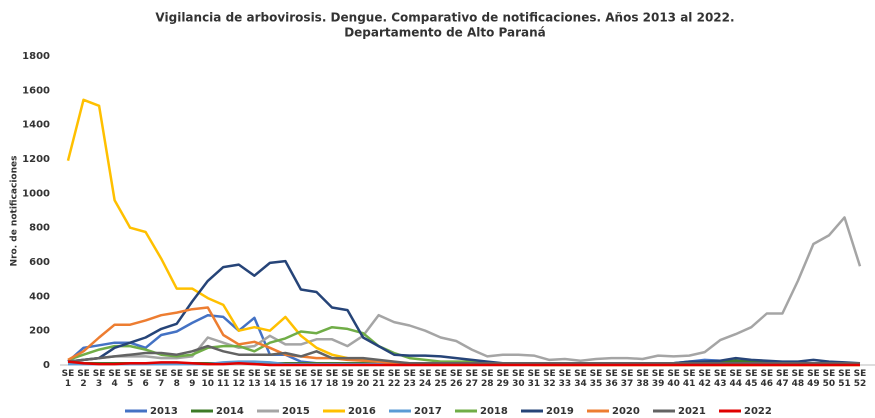  I want to click on x-tick-label: SE 35, so click(596, 379).